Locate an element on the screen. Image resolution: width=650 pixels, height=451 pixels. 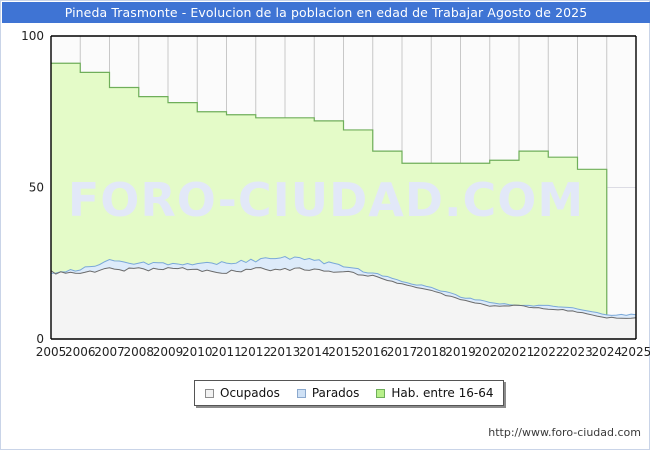
svg-text: 2023 is located at coordinates (577, 352).